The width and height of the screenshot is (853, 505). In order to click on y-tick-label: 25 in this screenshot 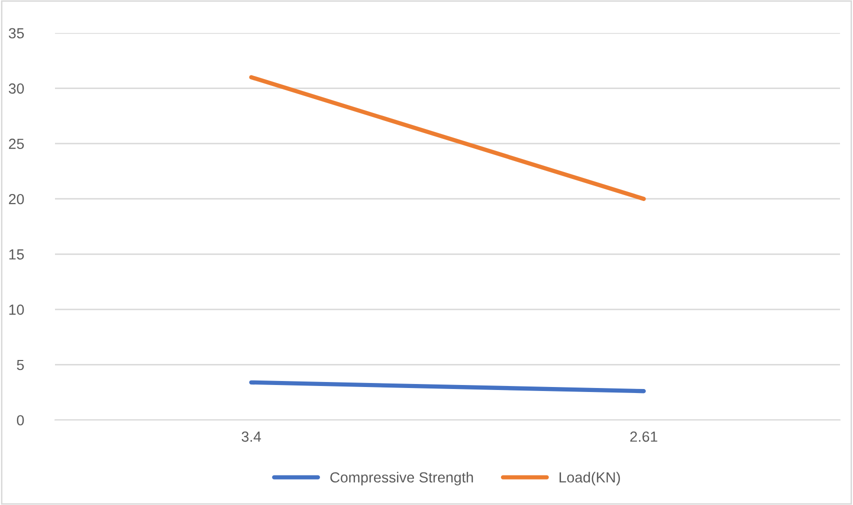, I will do `click(16, 143)`.